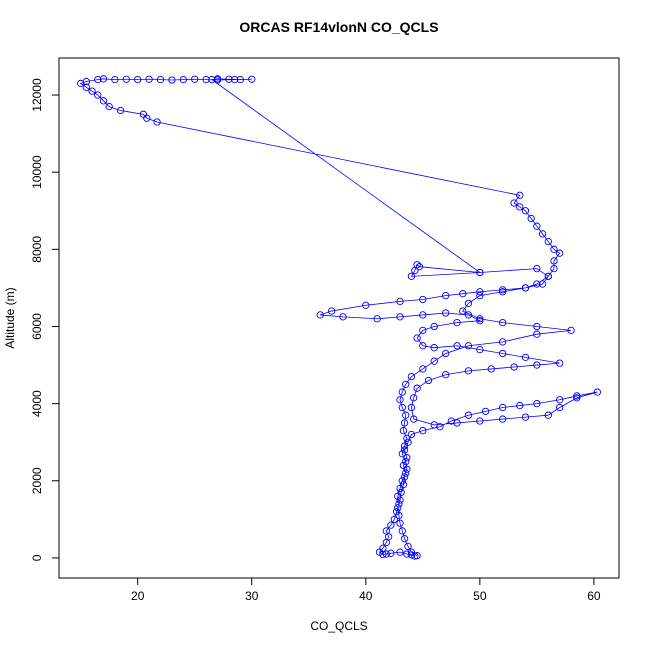 Image resolution: width=650 pixels, height=650 pixels. Describe the element at coordinates (338, 626) in the screenshot. I see `x-axis-label: CO_QCLS` at that location.